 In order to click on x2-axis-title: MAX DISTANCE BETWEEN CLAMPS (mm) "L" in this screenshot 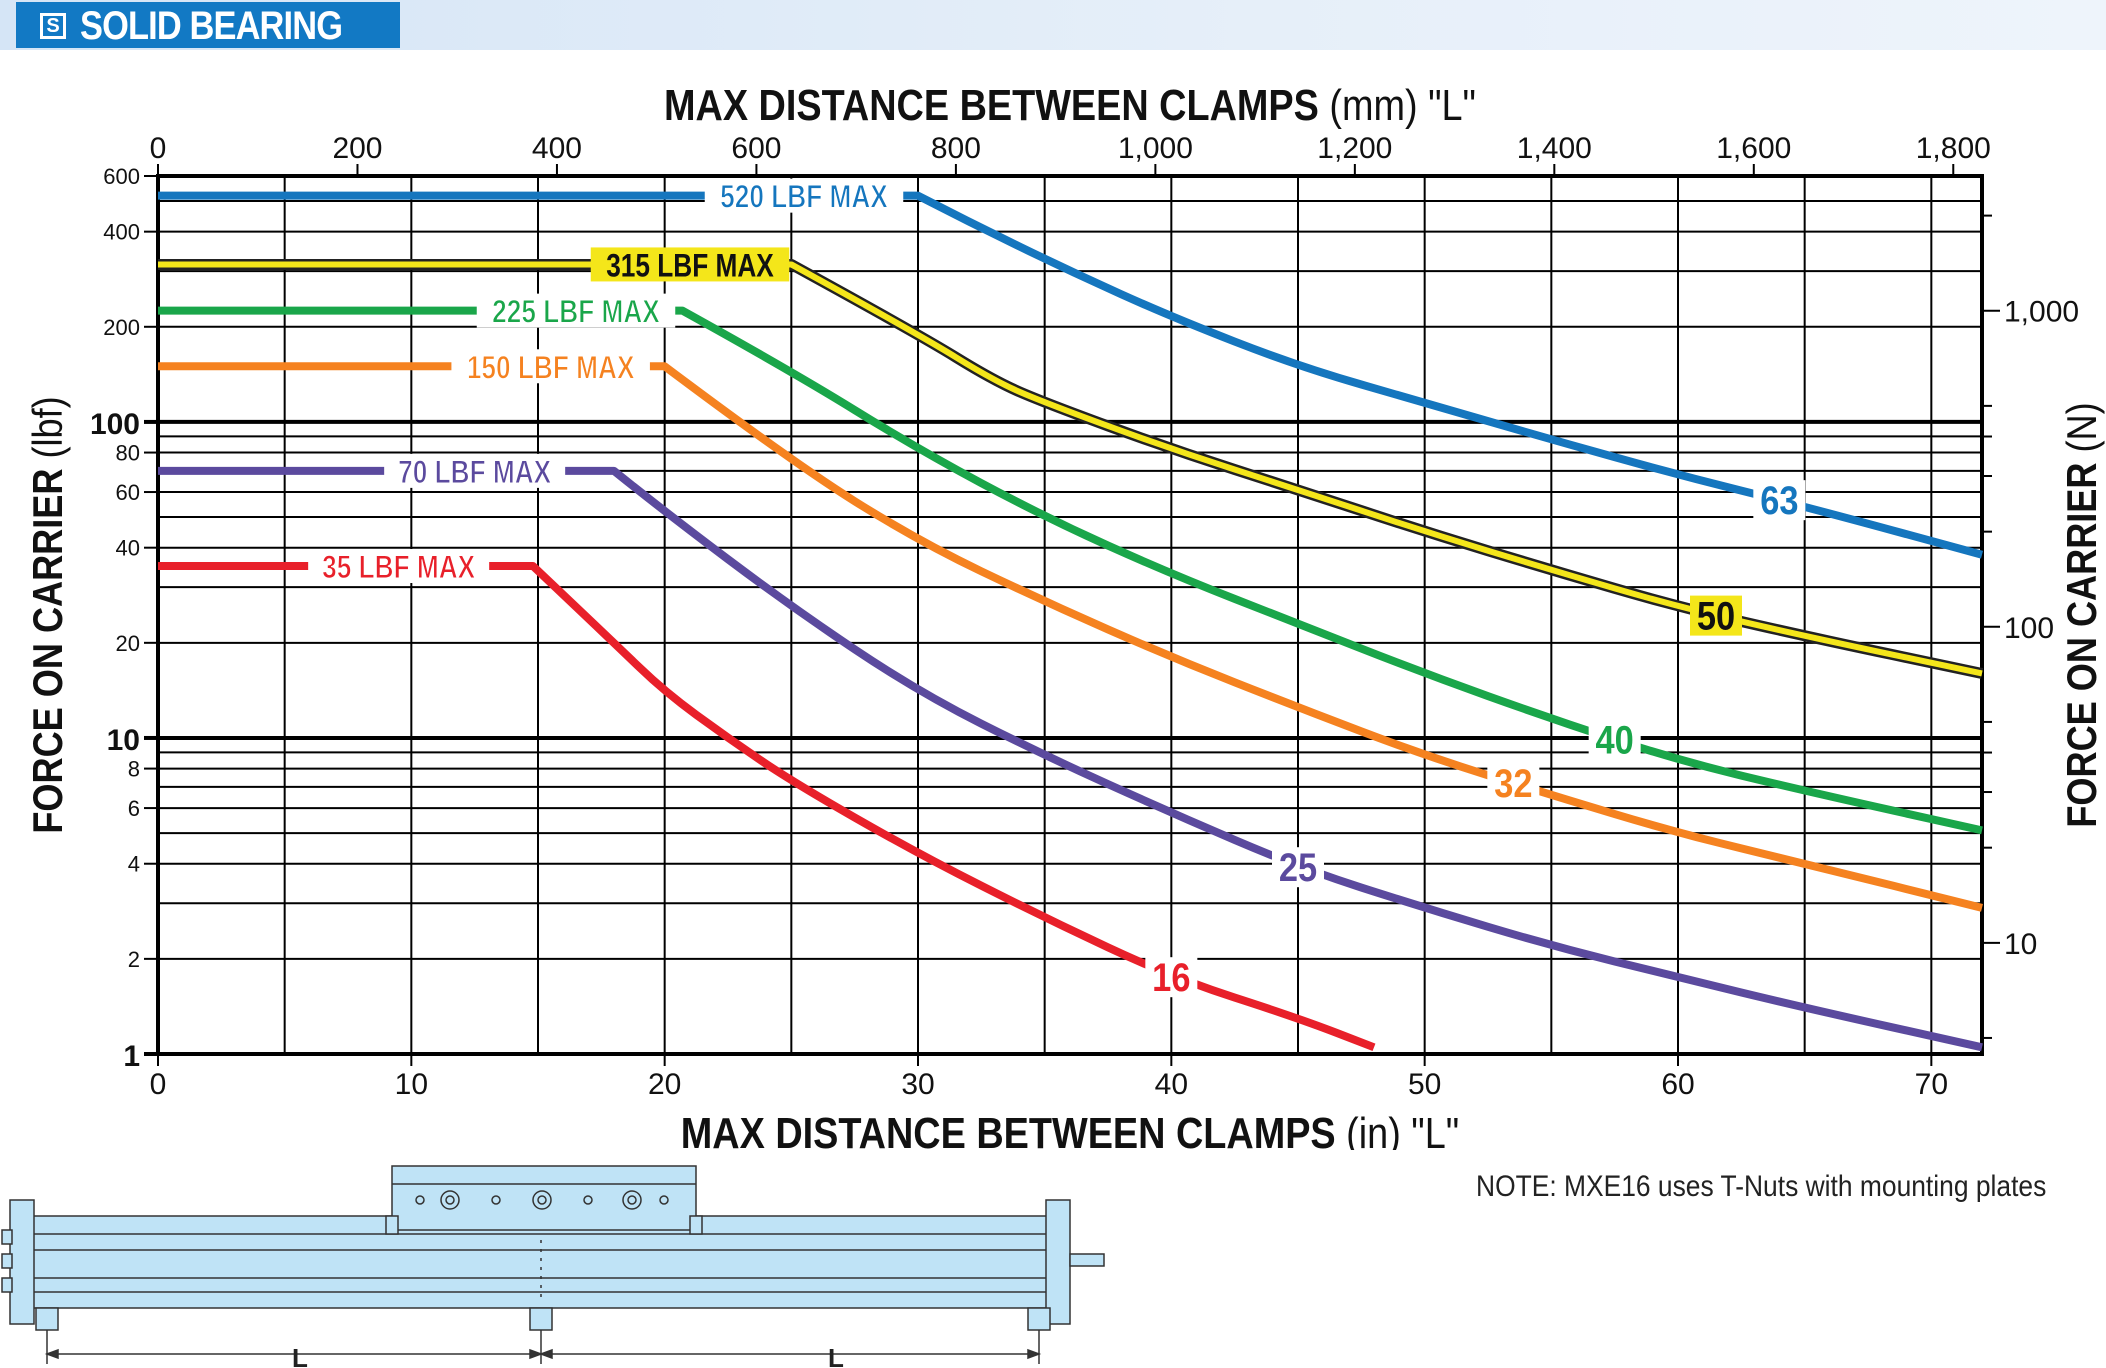, I will do `click(1070, 104)`.